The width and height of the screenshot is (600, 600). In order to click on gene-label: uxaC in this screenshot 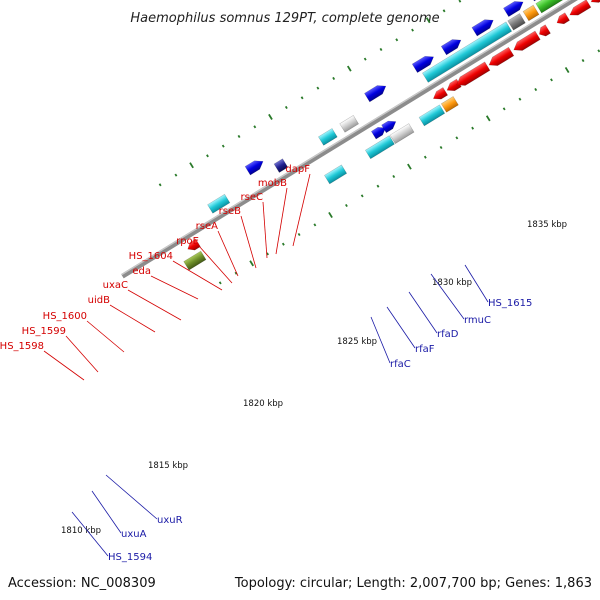, I will do `click(115, 285)`.